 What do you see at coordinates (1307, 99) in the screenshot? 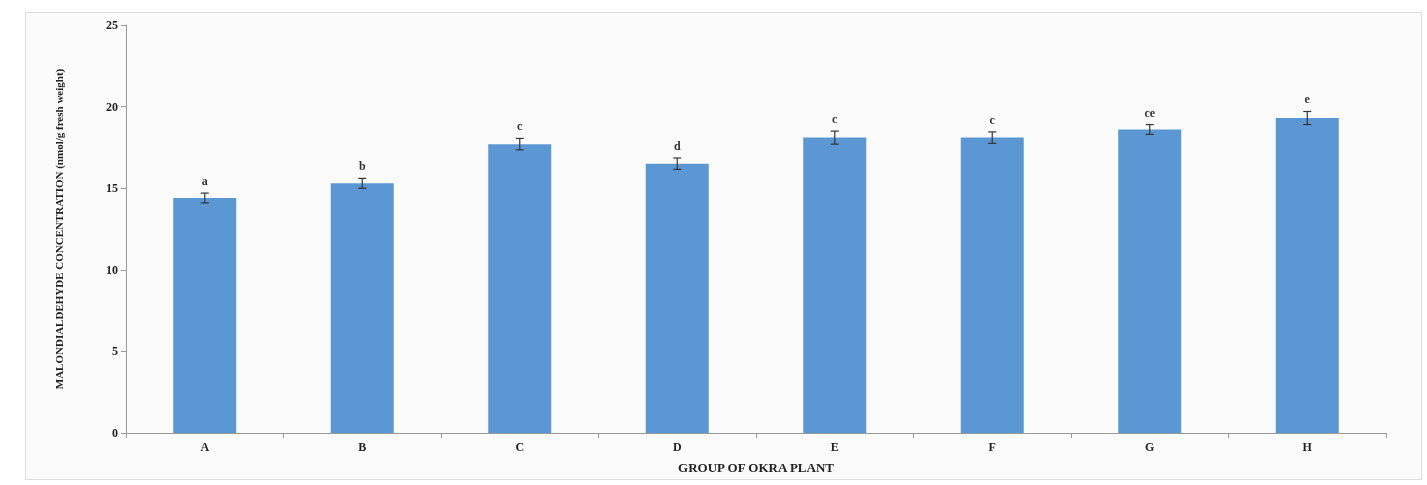
I see `annotation: e` at bounding box center [1307, 99].